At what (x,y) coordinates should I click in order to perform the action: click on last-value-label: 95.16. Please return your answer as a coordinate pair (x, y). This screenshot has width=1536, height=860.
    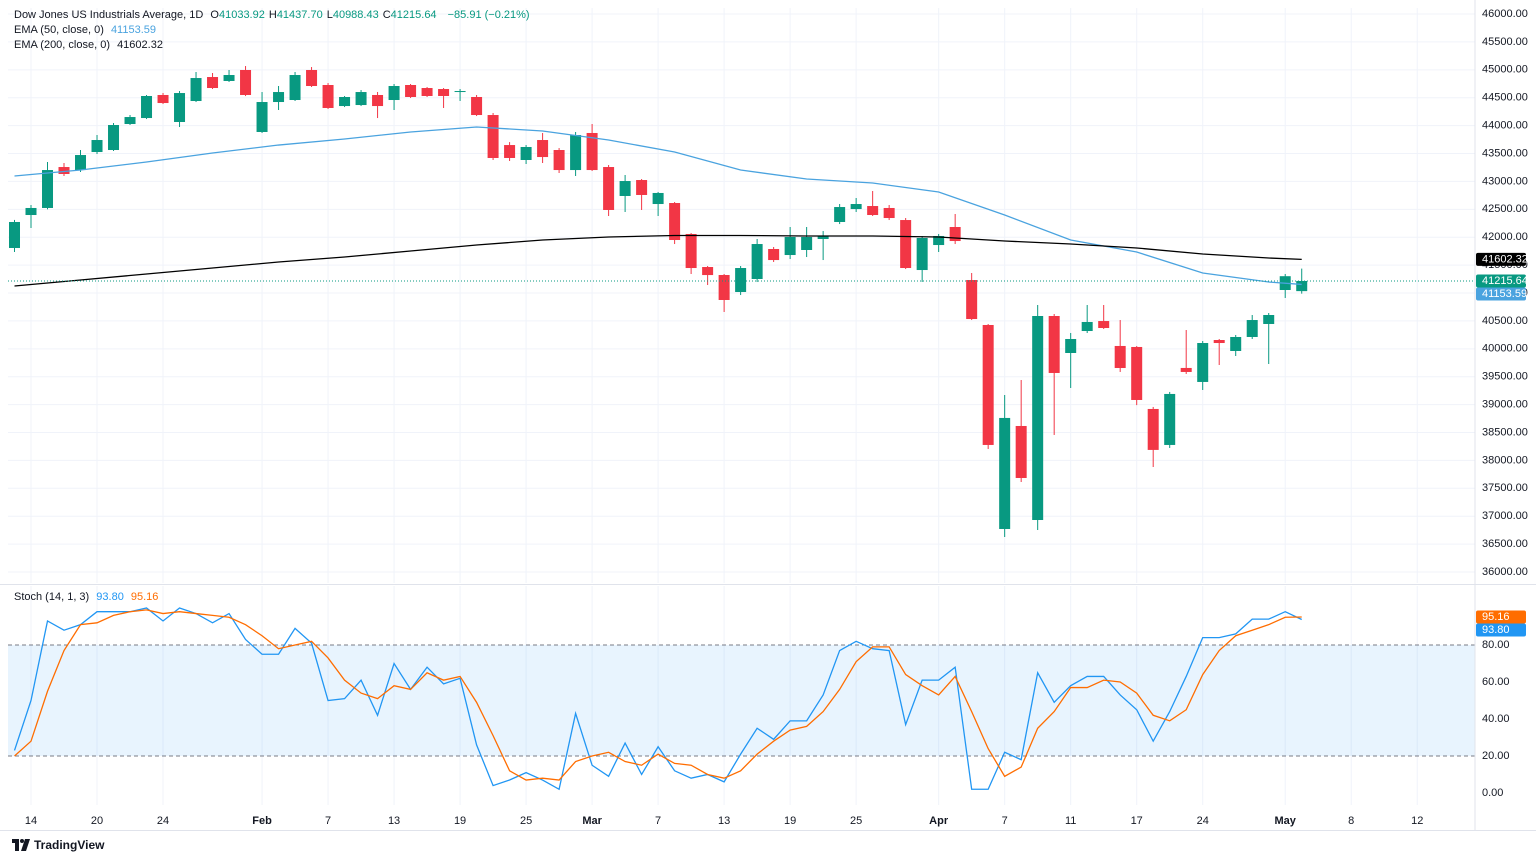
    Looking at the image, I should click on (1496, 617).